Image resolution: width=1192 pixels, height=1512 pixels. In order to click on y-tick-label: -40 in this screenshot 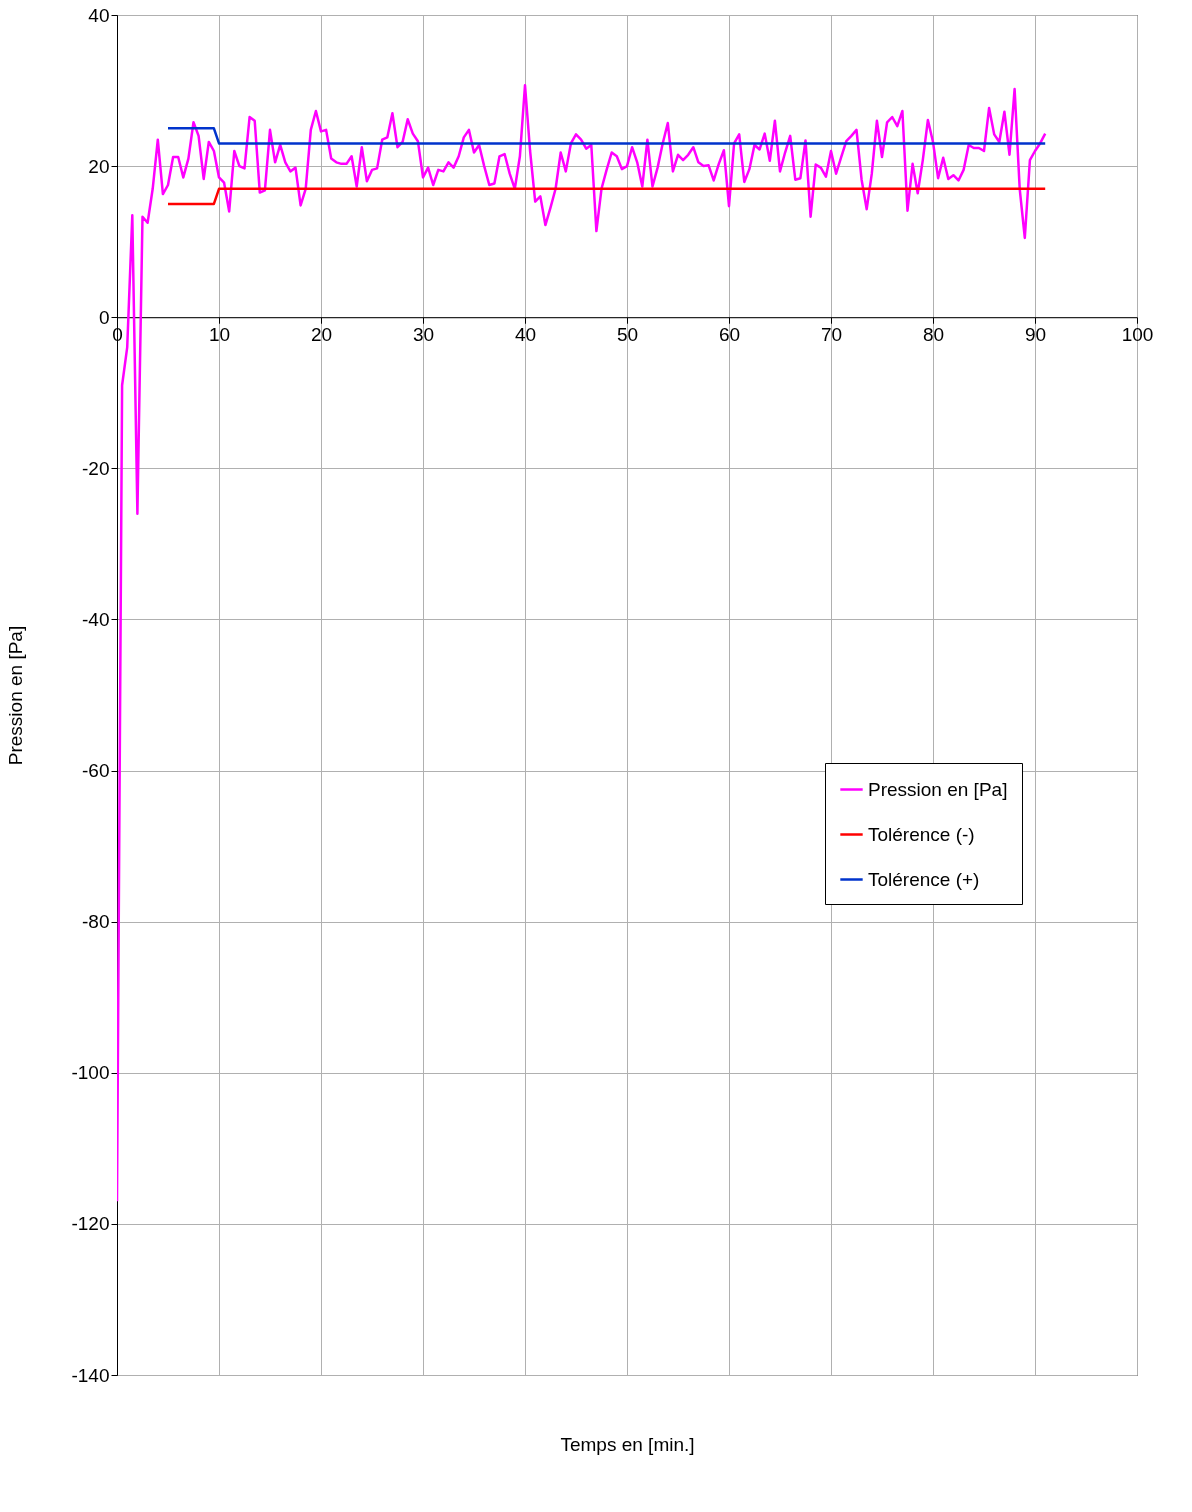, I will do `click(96, 619)`.